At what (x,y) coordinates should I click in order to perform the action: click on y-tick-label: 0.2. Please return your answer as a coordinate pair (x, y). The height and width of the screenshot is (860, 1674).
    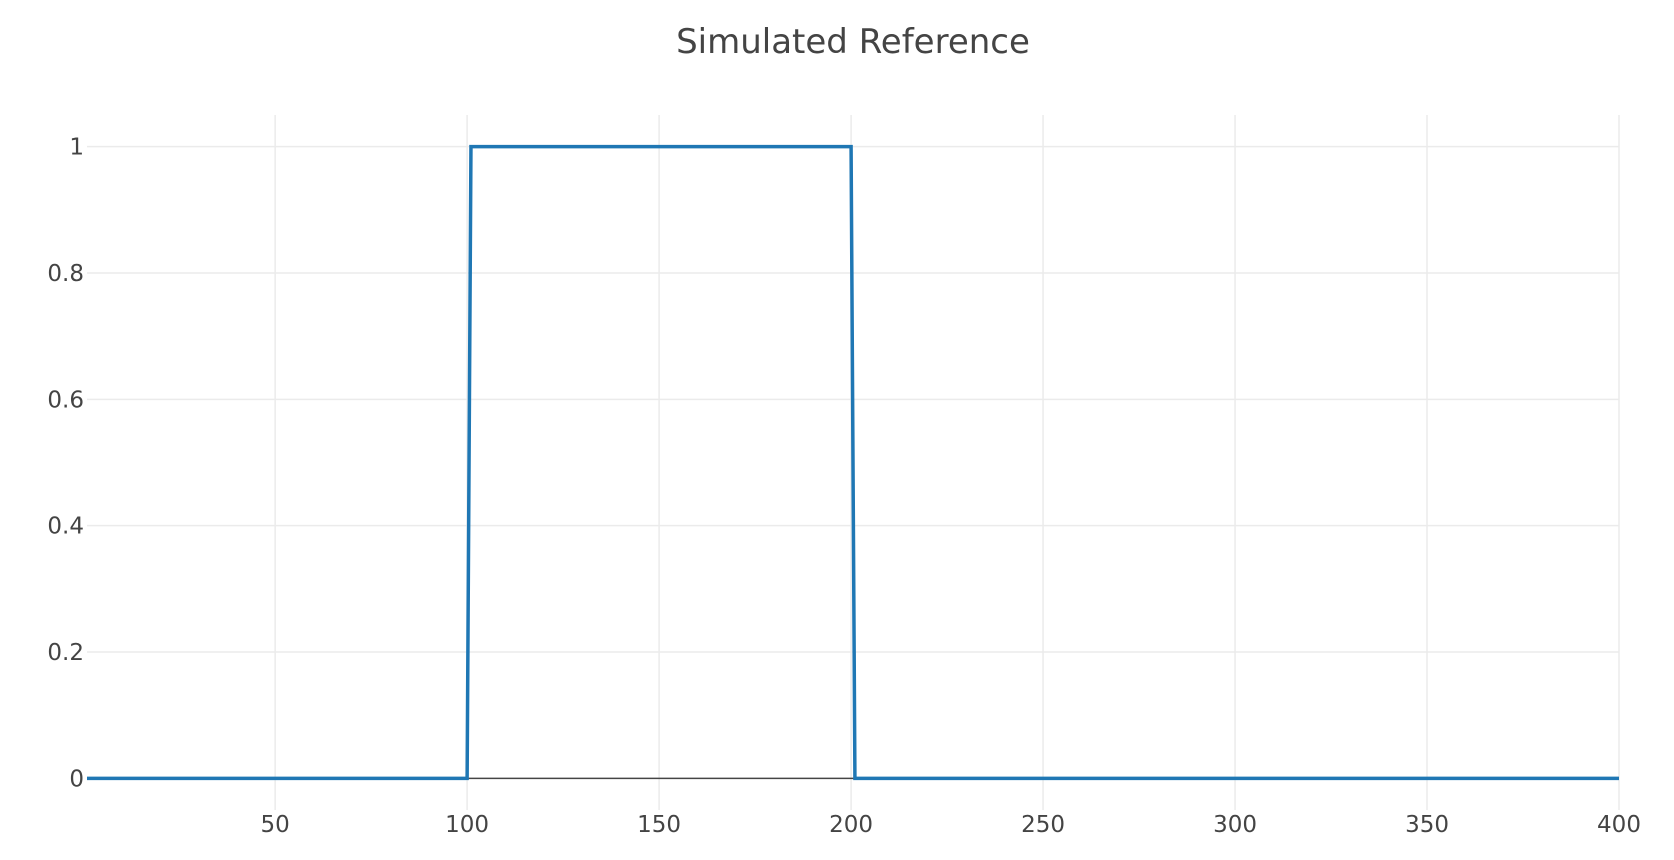
    Looking at the image, I should click on (65, 653).